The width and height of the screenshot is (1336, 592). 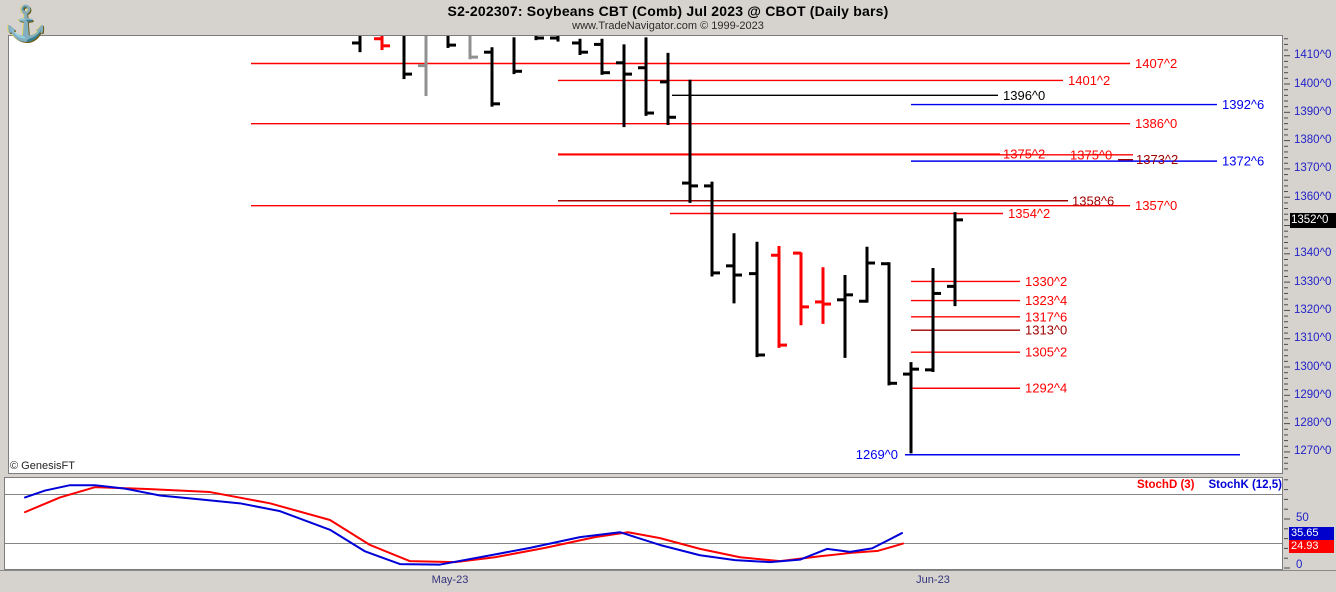 I want to click on price-axis-label: 1360^0, so click(x=1313, y=196).